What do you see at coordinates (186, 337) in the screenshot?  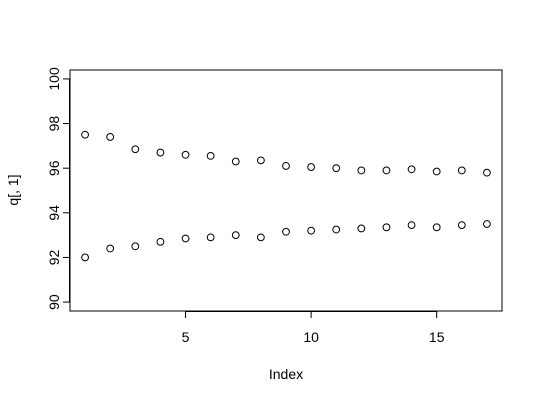 I see `x-tick-label: 5` at bounding box center [186, 337].